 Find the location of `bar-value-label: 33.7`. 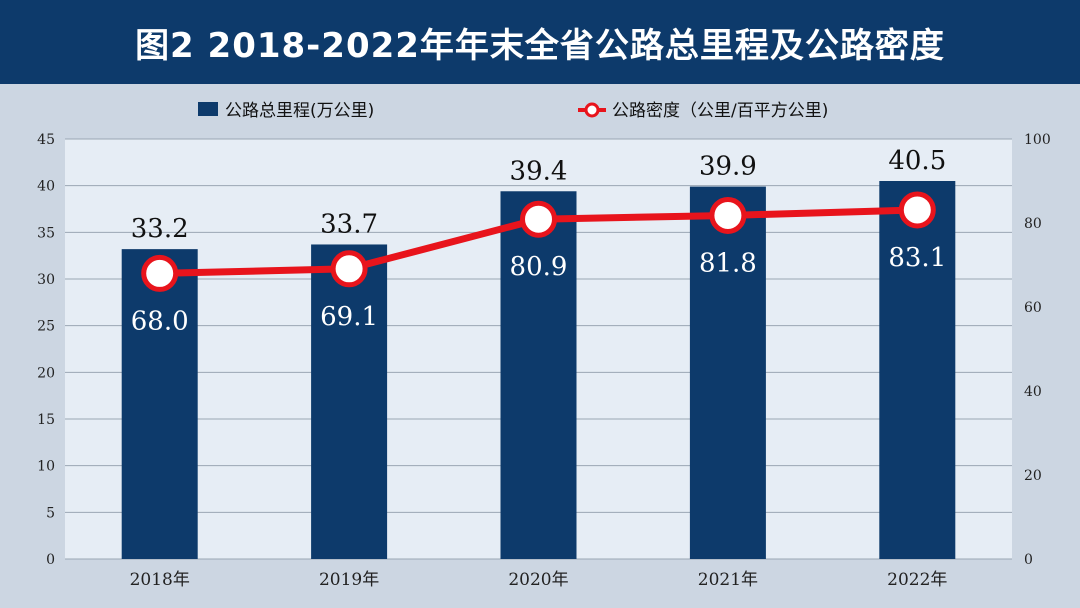

bar-value-label: 33.7 is located at coordinates (349, 224).